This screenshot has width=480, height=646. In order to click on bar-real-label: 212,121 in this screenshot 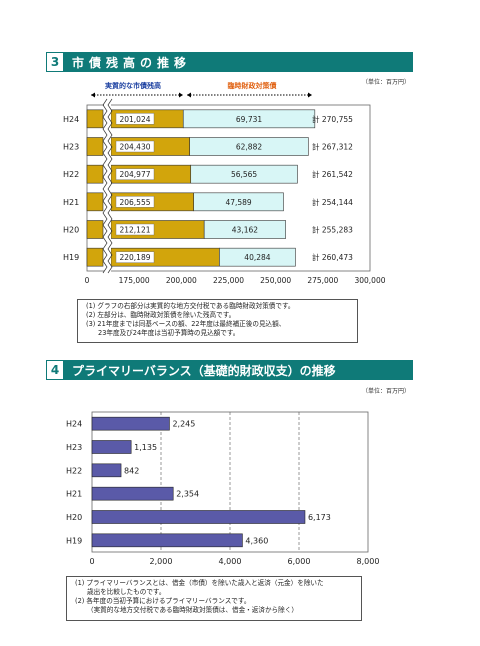, I will do `click(134, 230)`.